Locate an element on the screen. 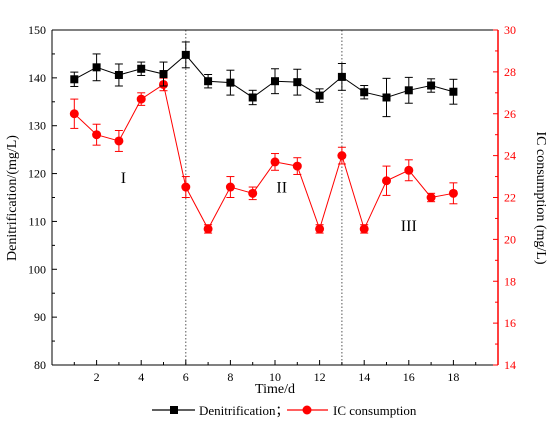 This screenshot has height=430, width=550. phase-label: III is located at coordinates (409, 226).